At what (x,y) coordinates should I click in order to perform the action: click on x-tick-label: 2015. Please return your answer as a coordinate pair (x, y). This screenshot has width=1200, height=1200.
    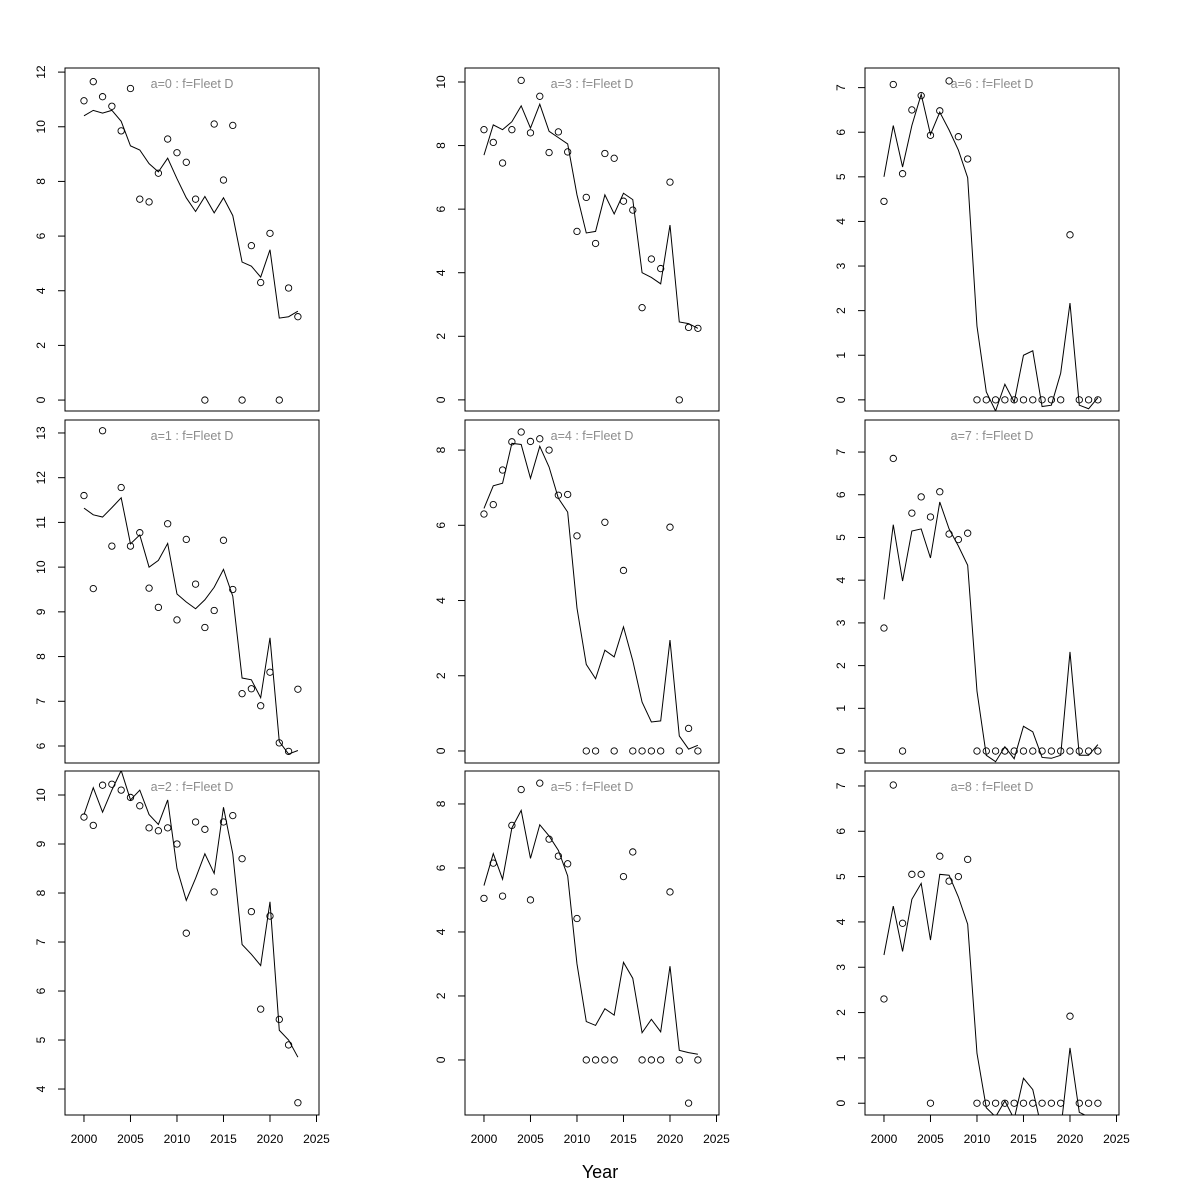
    Looking at the image, I should click on (1023, 1139).